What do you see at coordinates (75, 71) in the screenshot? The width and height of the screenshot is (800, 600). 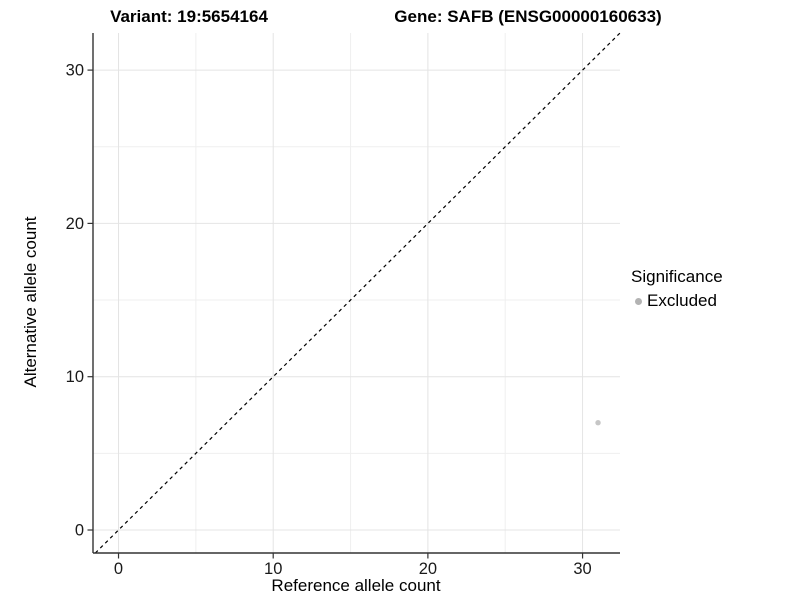 I see `y-tick-label: 30` at bounding box center [75, 71].